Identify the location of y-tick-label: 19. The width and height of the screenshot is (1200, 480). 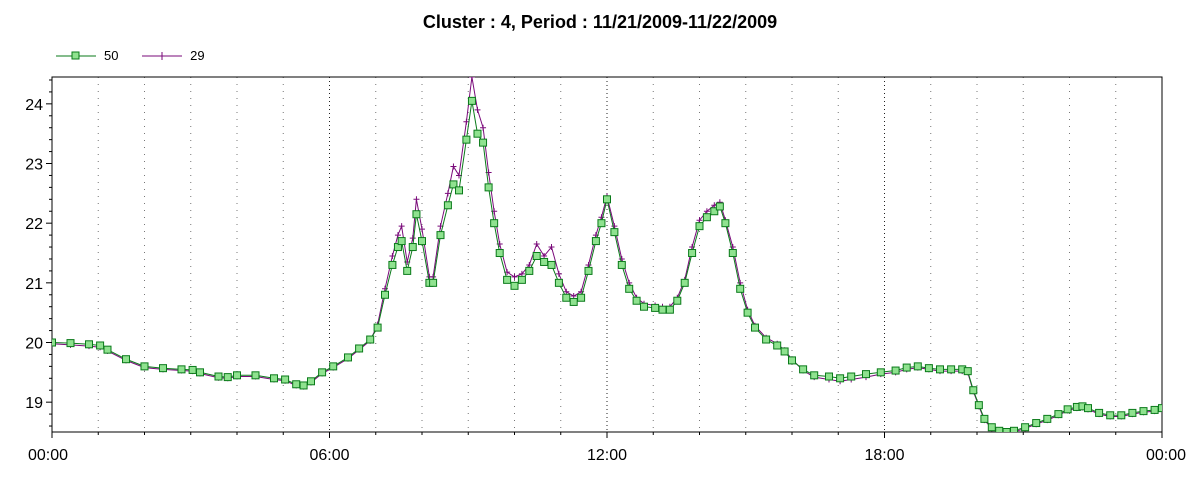
(34, 403).